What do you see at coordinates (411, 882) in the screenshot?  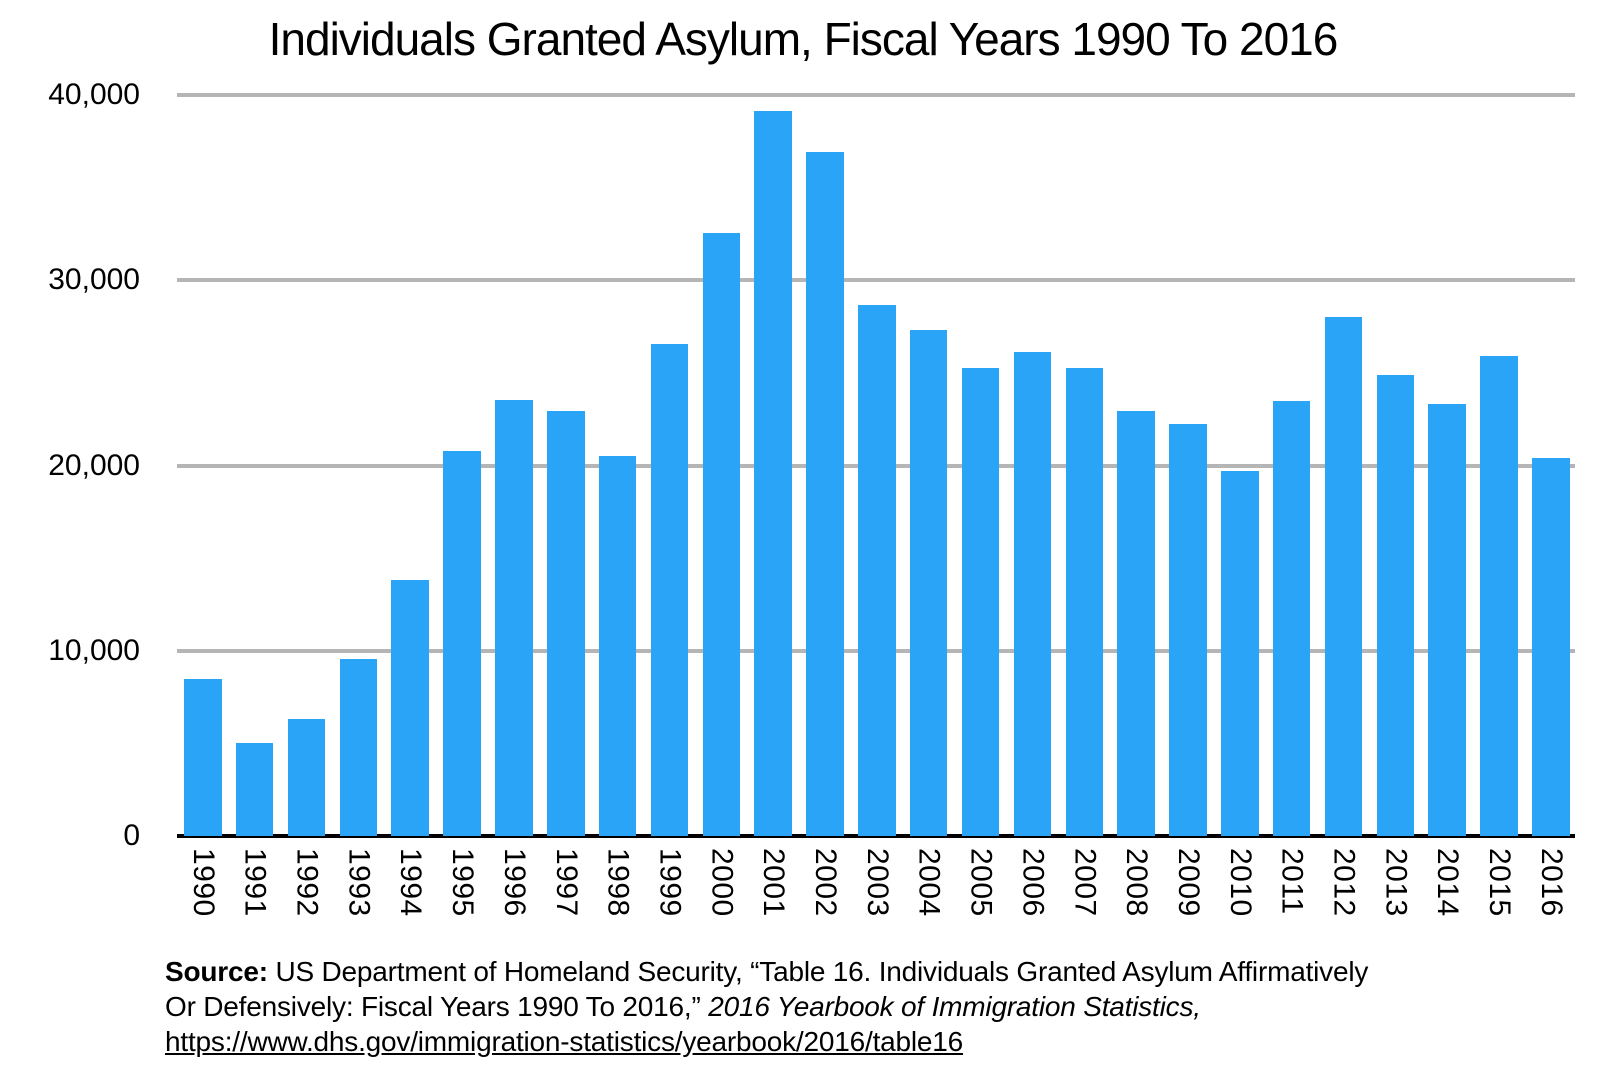 I see `x-tick-label-1994: 1994` at bounding box center [411, 882].